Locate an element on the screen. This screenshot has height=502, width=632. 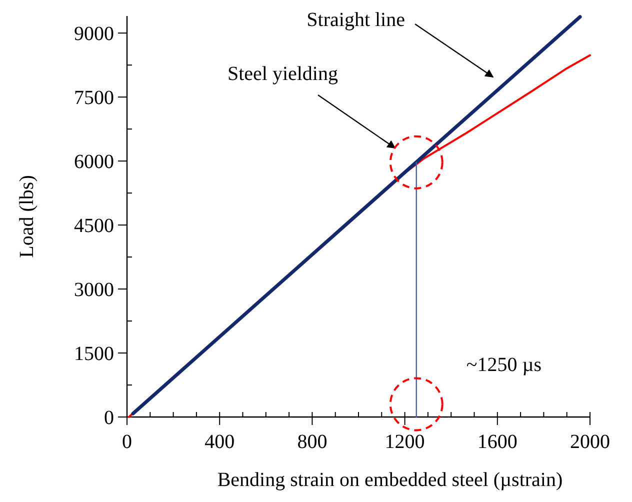
x-tick-label: 800 is located at coordinates (312, 442).